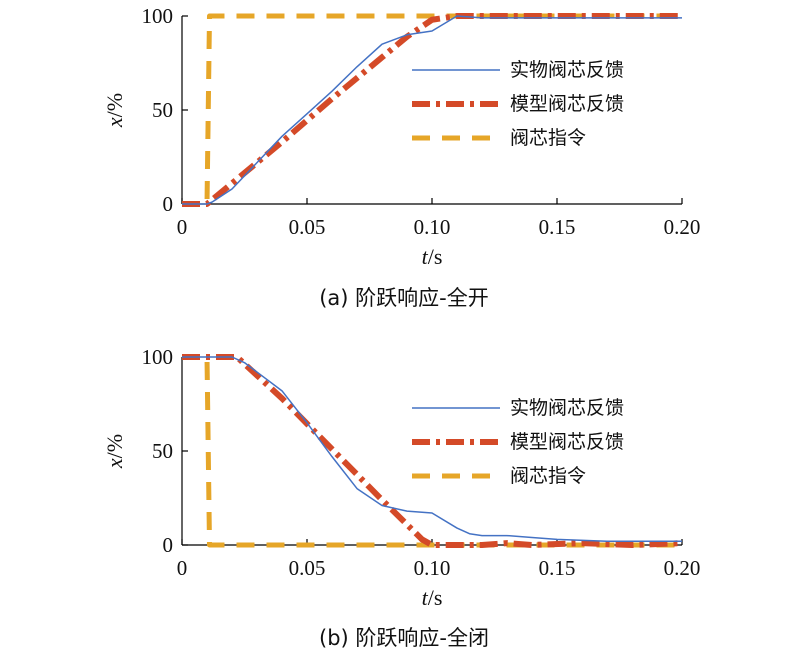 Image resolution: width=800 pixels, height=661 pixels. What do you see at coordinates (404, 298) in the screenshot?
I see `chart-caption: (a) 阶跃响应-全开` at bounding box center [404, 298].